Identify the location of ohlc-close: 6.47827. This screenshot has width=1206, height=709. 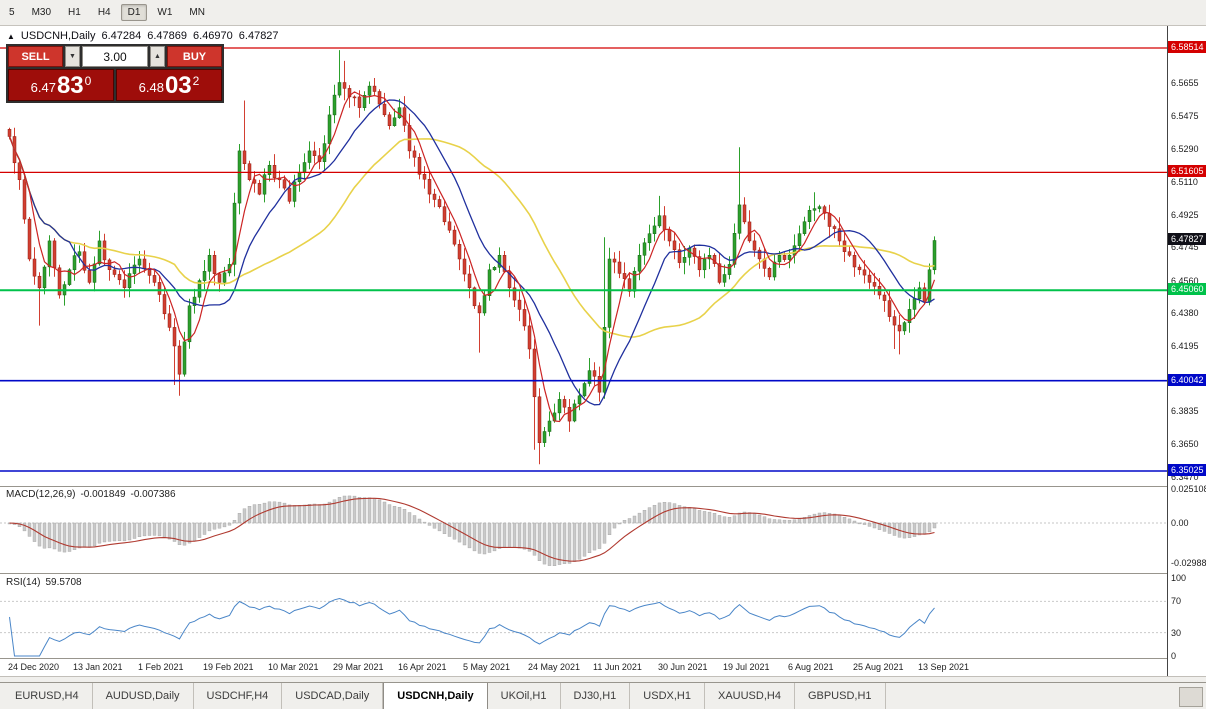
(258, 36).